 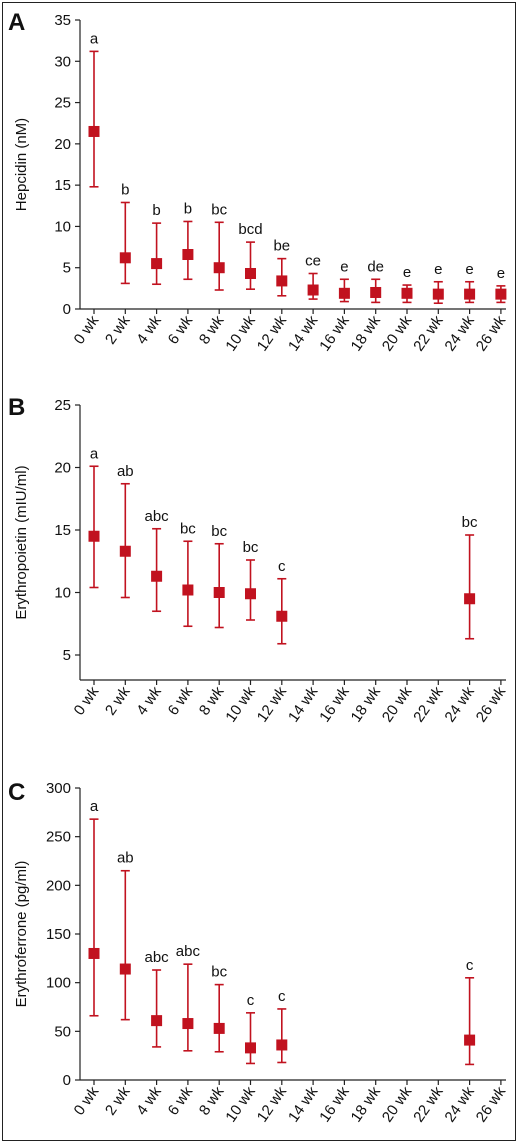 I want to click on y-tick-label: 5, so click(x=67, y=655).